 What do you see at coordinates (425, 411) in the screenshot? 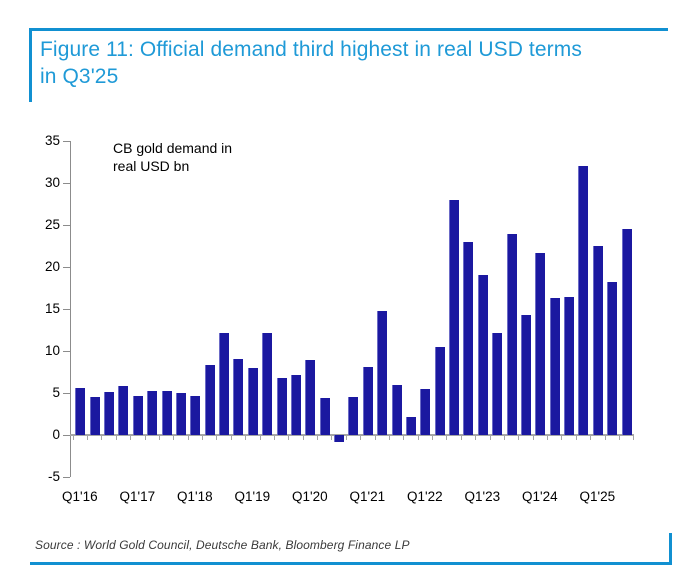
I see `bar-Q1'22` at bounding box center [425, 411].